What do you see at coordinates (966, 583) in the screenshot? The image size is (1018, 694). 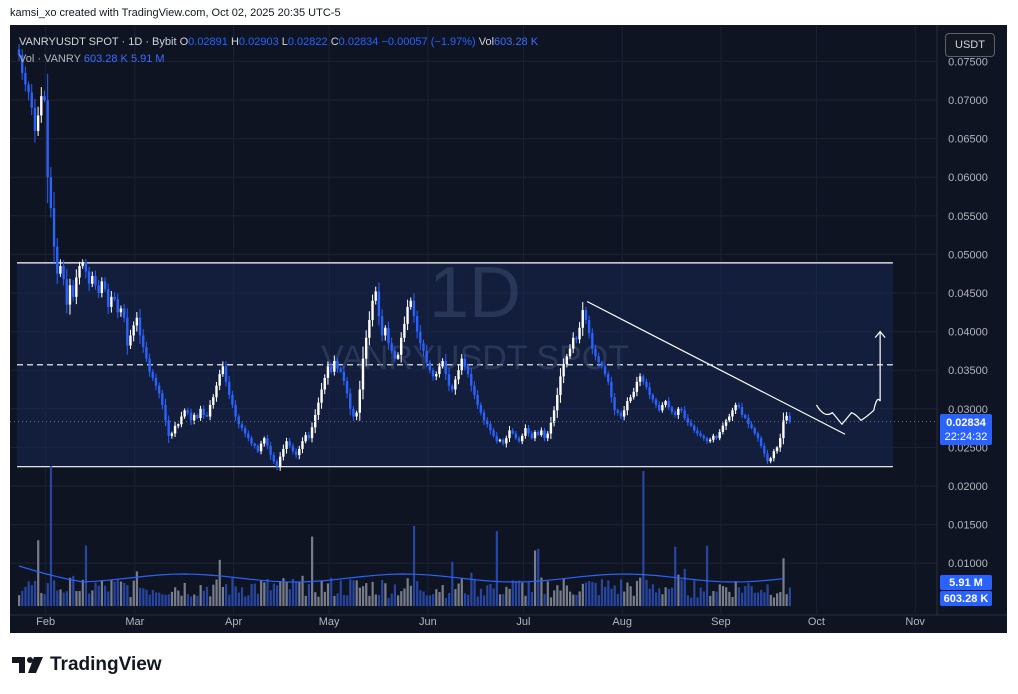 I see `volume-ma-tag: 5.91 M` at bounding box center [966, 583].